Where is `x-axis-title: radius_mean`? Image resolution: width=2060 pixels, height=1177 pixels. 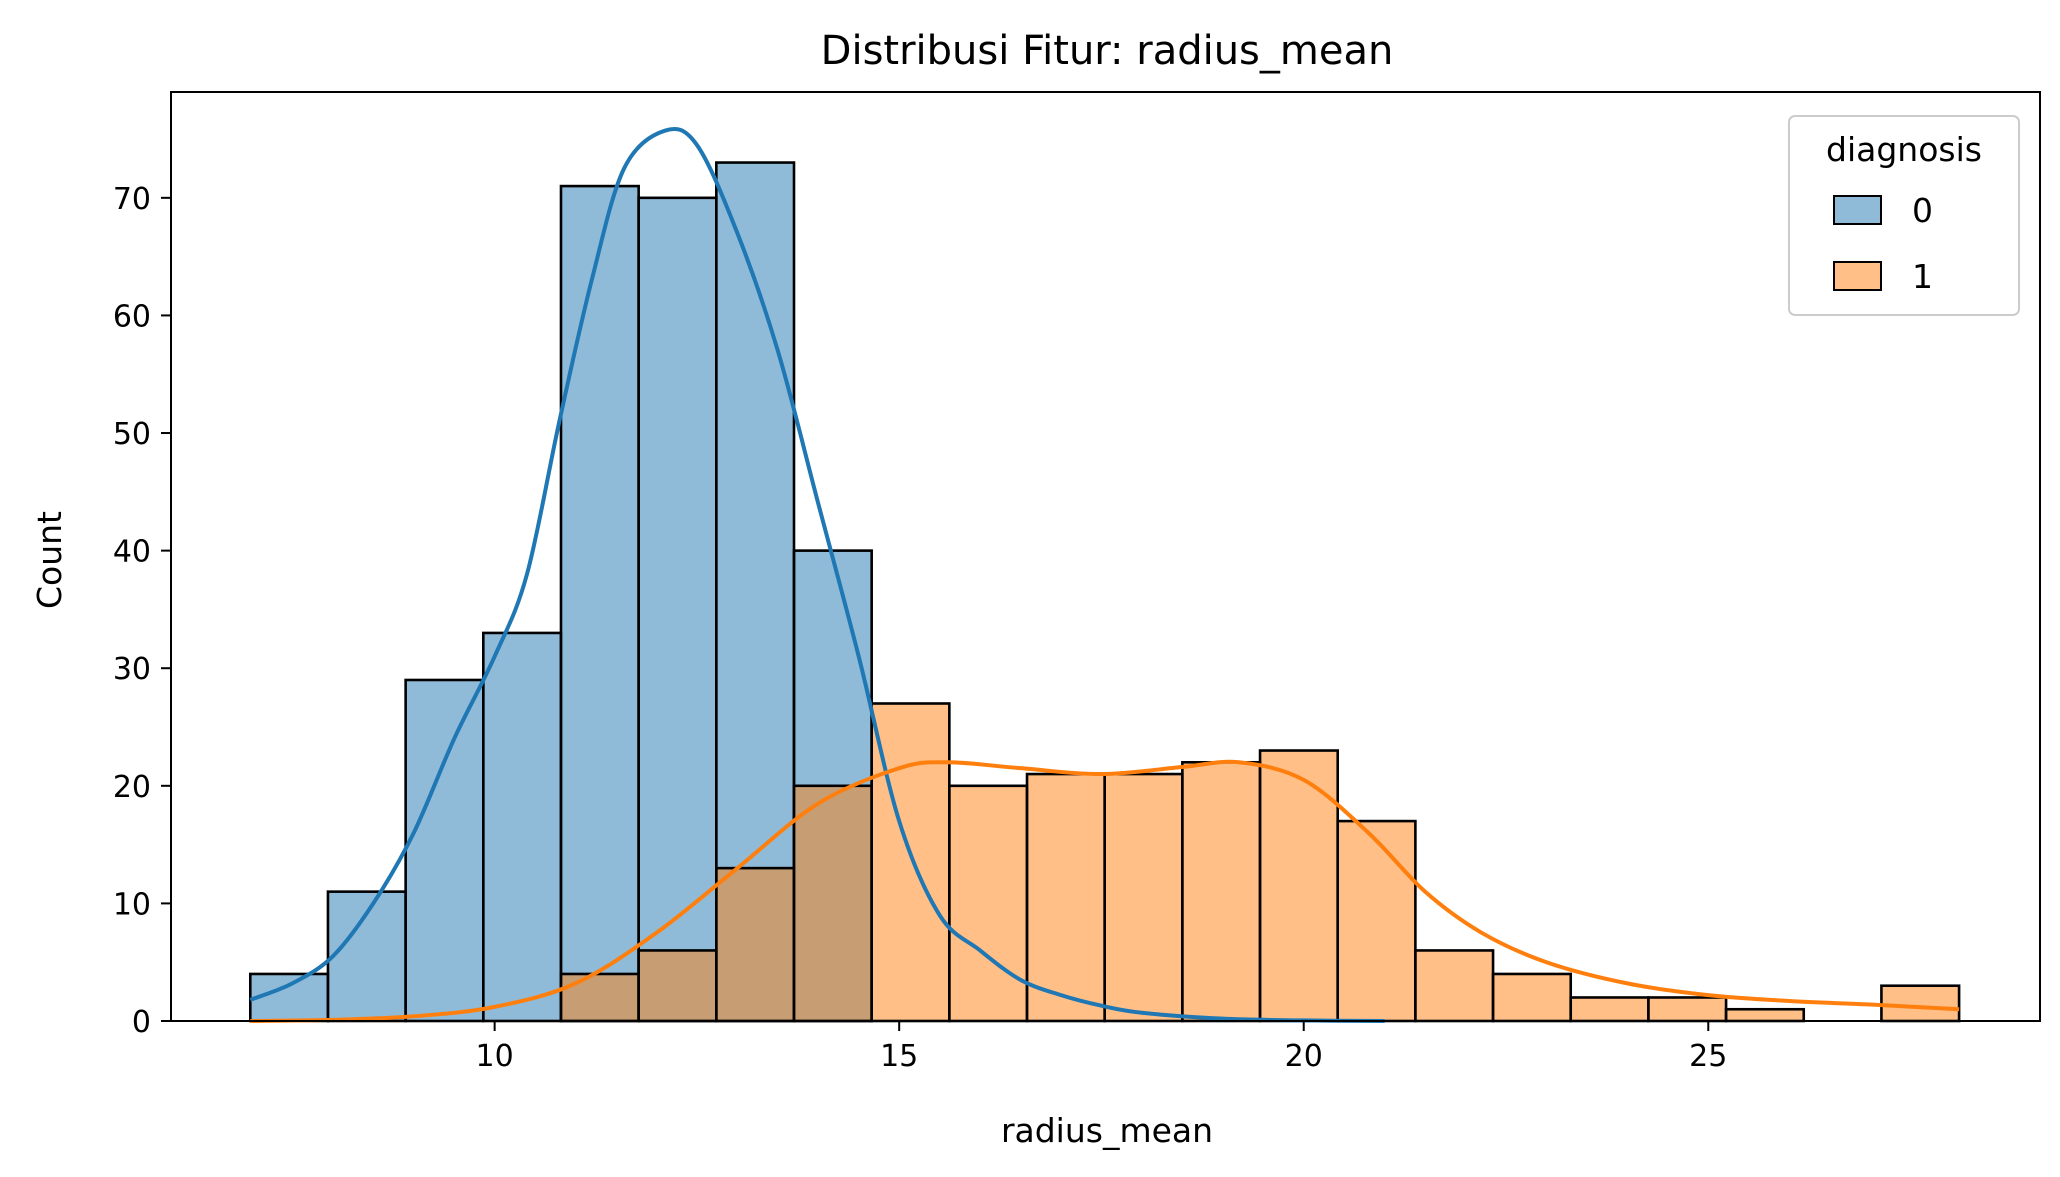 x-axis-title: radius_mean is located at coordinates (1107, 1130).